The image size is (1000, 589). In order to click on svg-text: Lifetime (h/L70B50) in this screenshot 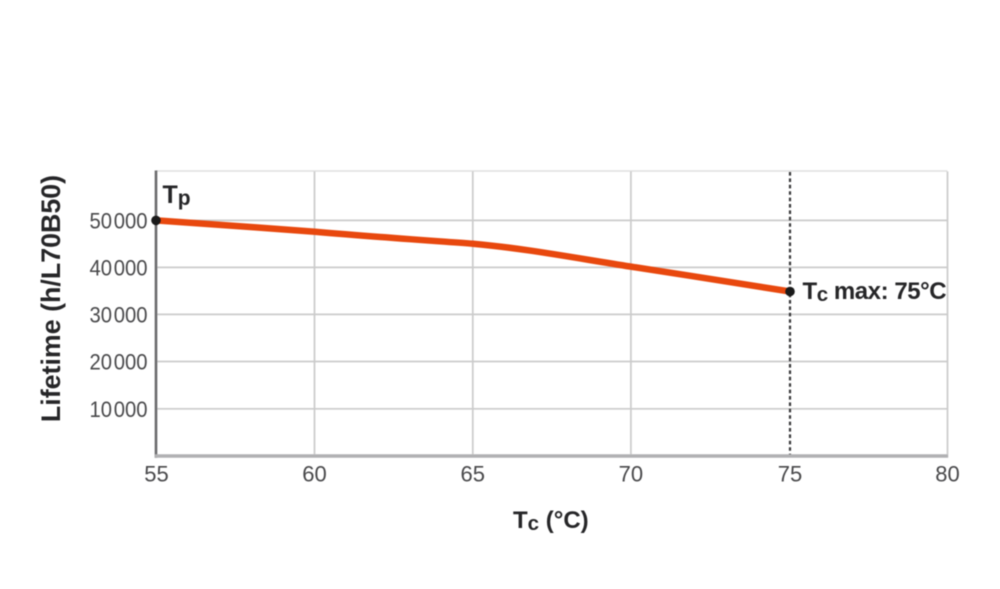, I will do `click(51, 298)`.